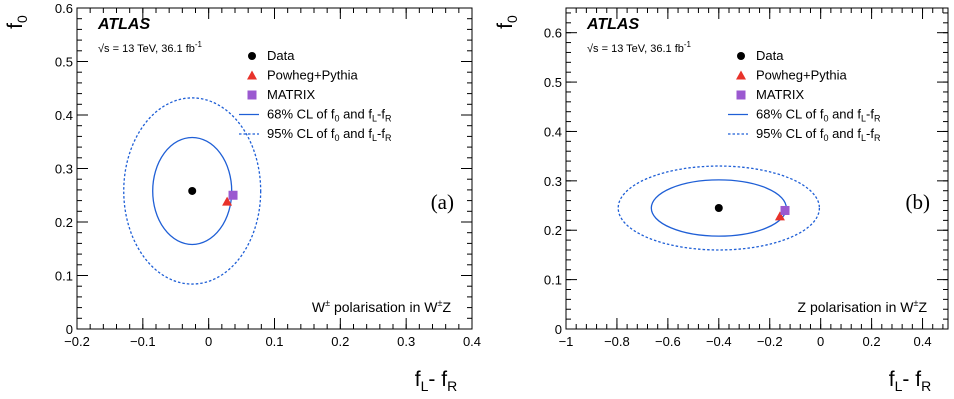  Describe the element at coordinates (374, 119) in the screenshot. I see `legend-sub: L` at that location.